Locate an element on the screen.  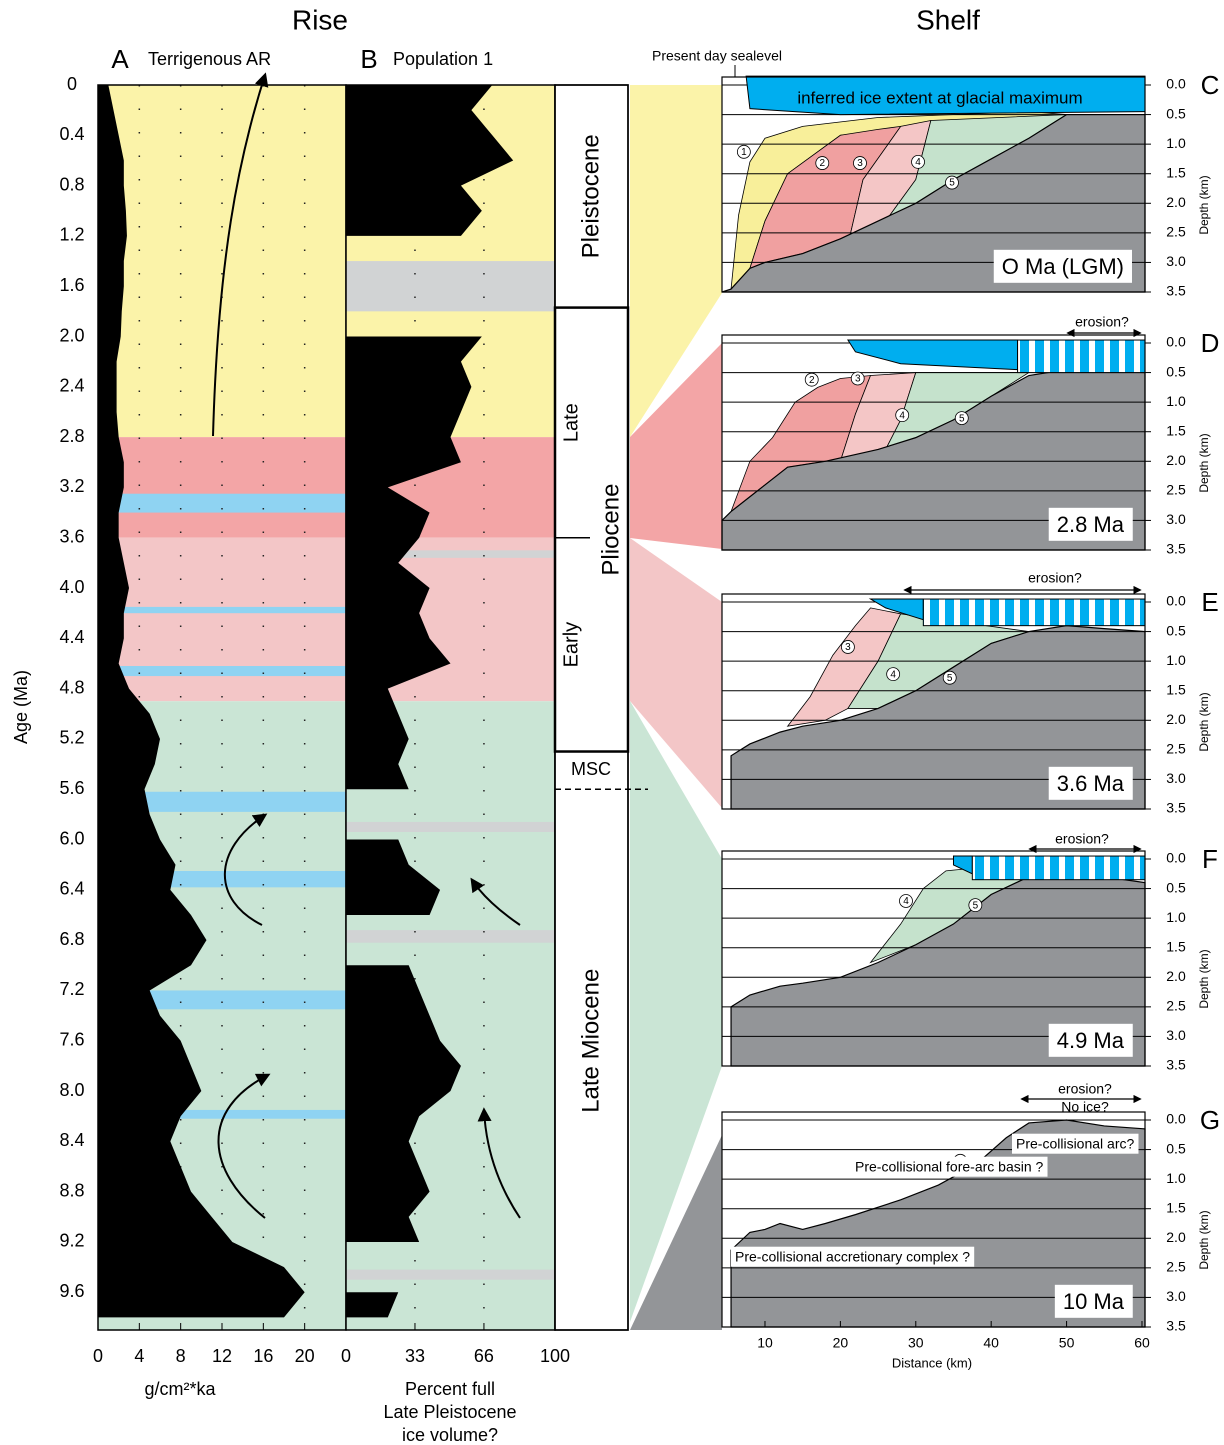
data-gap is located at coordinates (450, 1274).